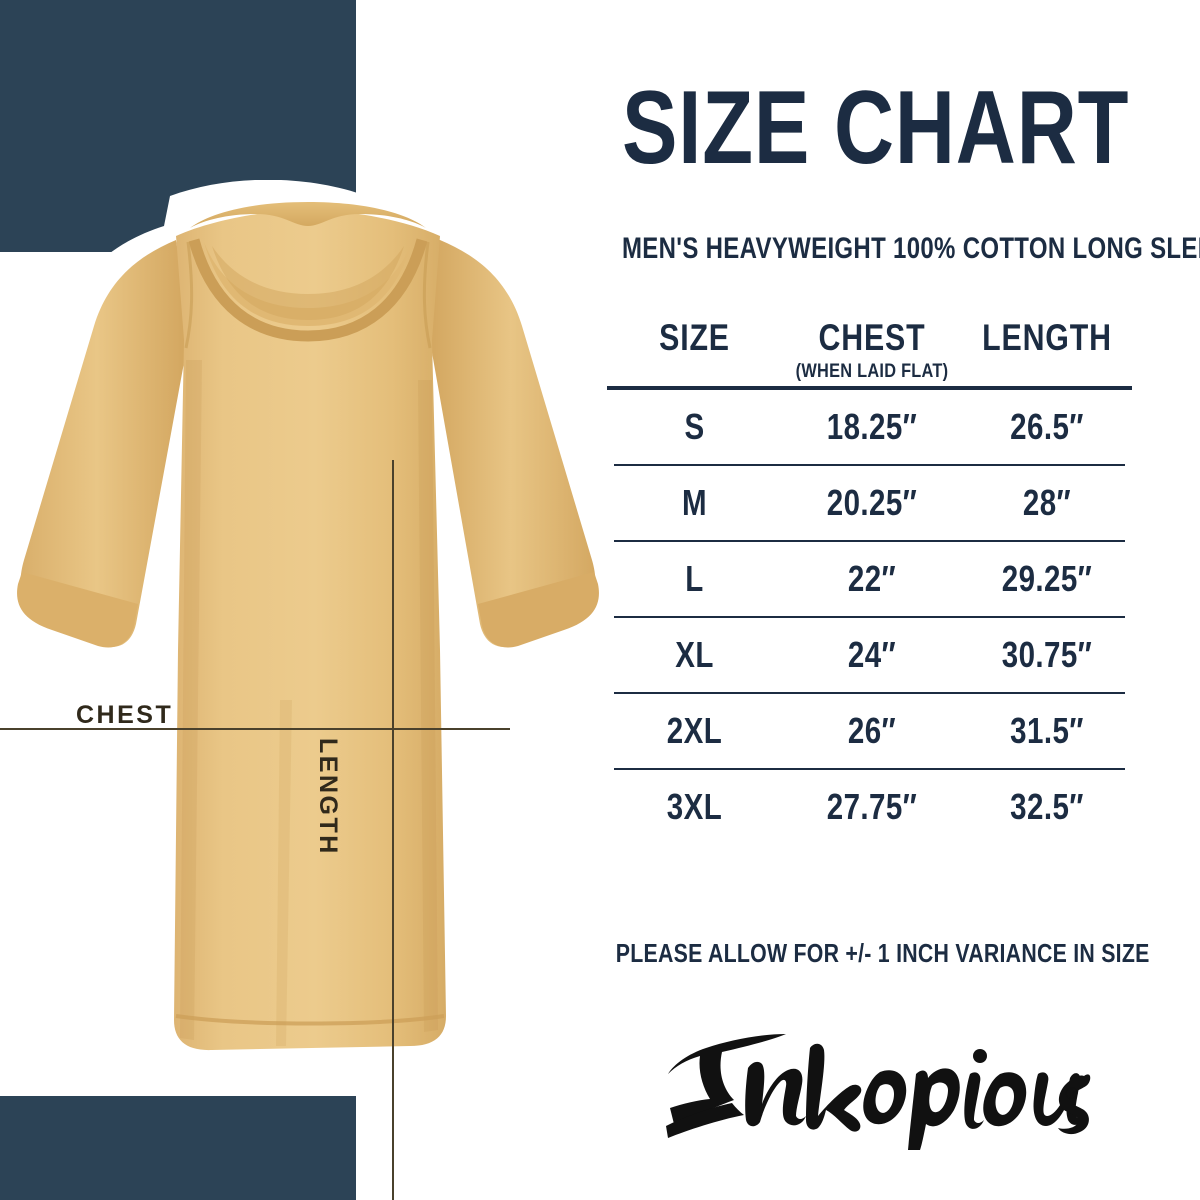 The height and width of the screenshot is (1200, 1200). Describe the element at coordinates (427, 295) in the screenshot. I see `shirt-shoulder-seam-right` at that location.